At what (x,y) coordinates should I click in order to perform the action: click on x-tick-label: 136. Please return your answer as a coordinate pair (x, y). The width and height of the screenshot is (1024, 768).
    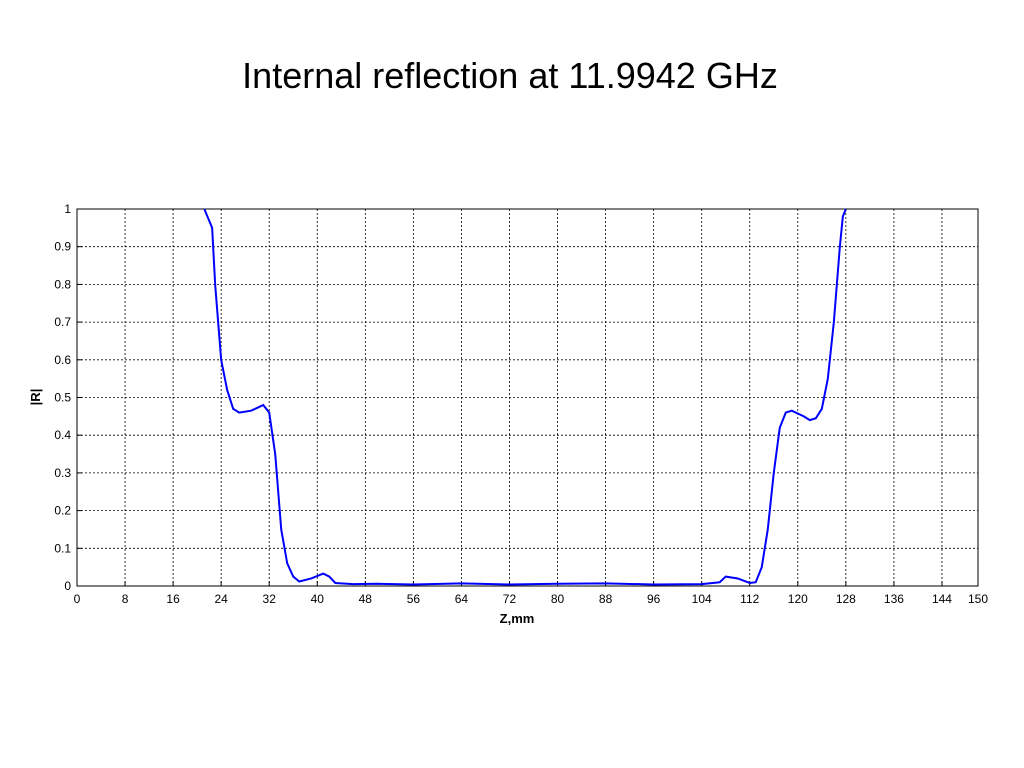
    Looking at the image, I should click on (894, 599).